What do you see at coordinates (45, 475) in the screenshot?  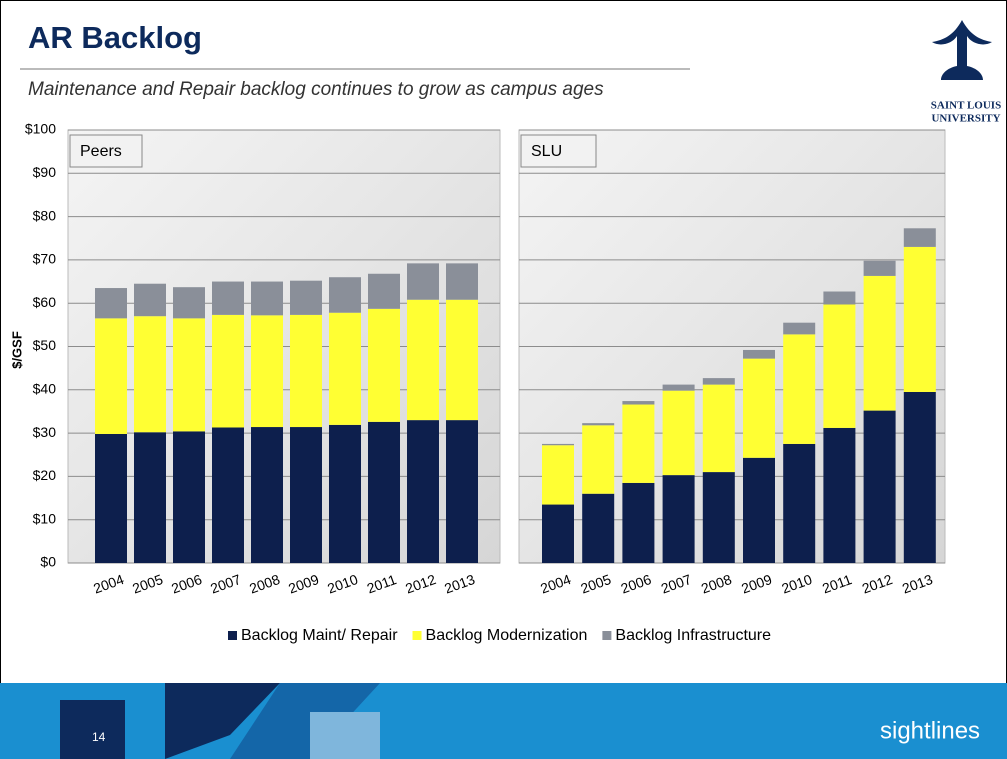 I see `y-tick-label: $20` at bounding box center [45, 475].